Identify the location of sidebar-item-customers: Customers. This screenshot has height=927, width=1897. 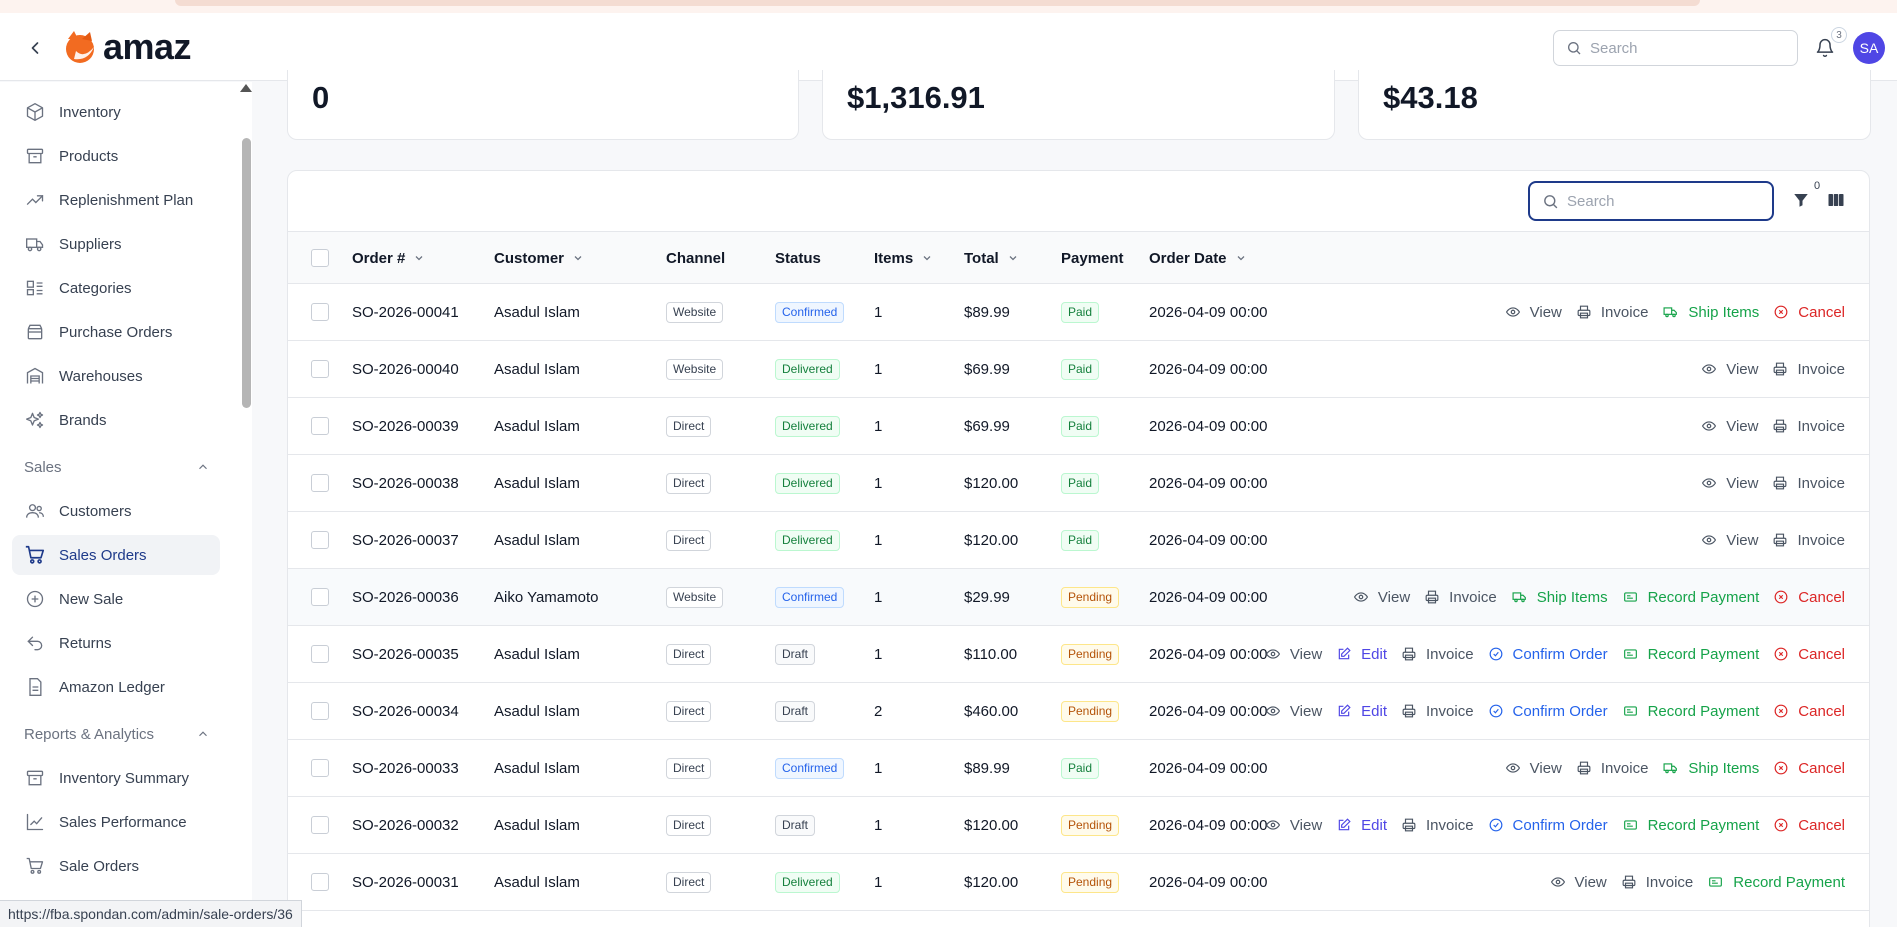
(116, 511).